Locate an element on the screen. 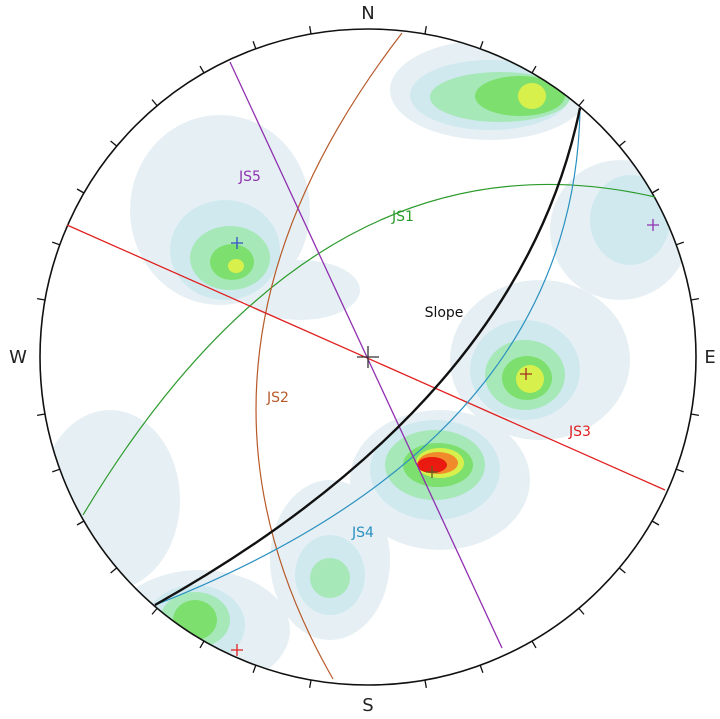  west-label: W is located at coordinates (18, 357).